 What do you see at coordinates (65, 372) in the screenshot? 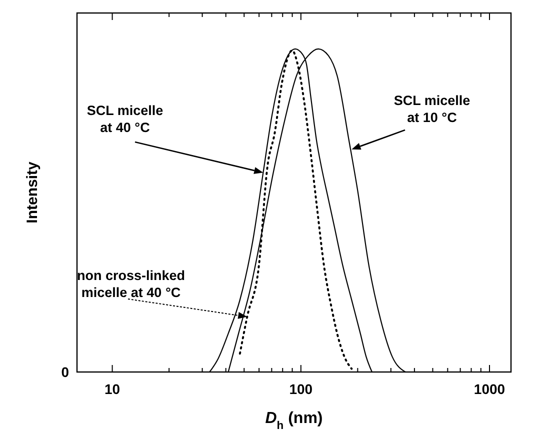
I see `text: 0` at bounding box center [65, 372].